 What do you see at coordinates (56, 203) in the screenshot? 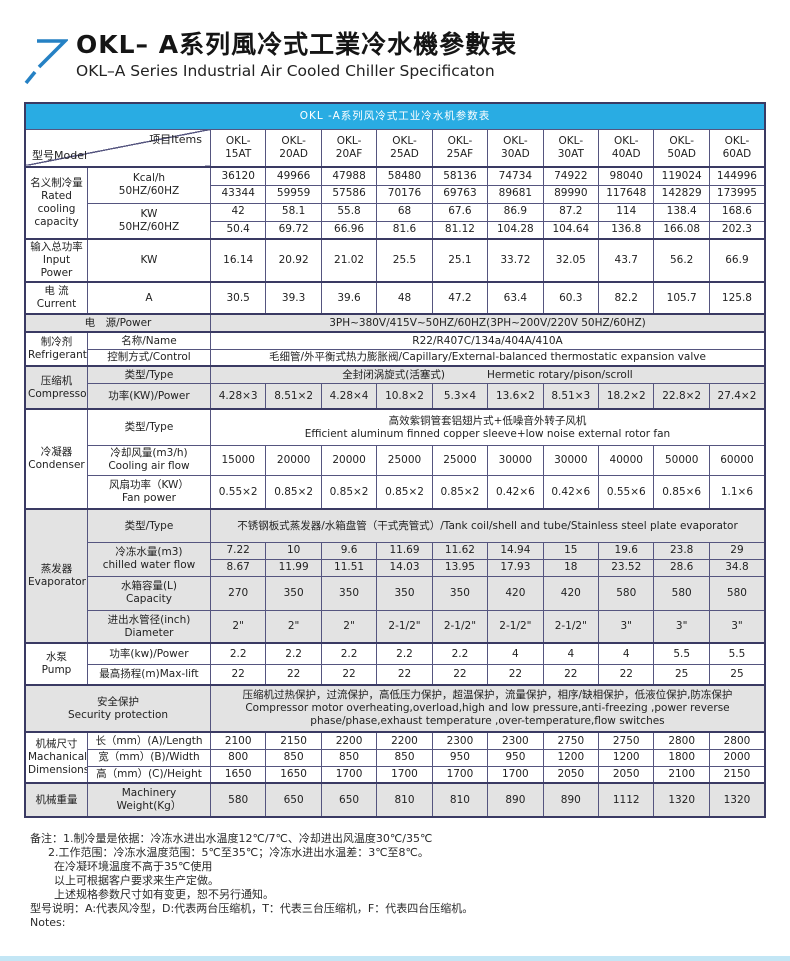
I see `label-rated-cooling: 名义制冷量 Rated cooling capacity` at bounding box center [56, 203].